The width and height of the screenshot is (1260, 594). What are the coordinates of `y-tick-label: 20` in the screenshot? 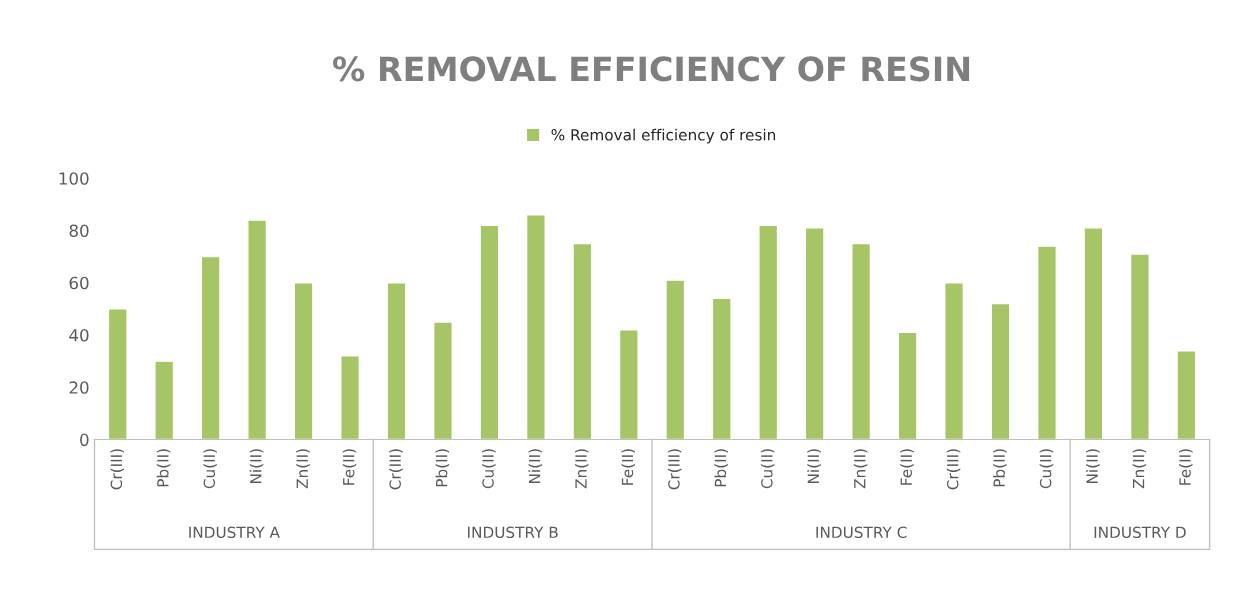 It's located at (79, 387).